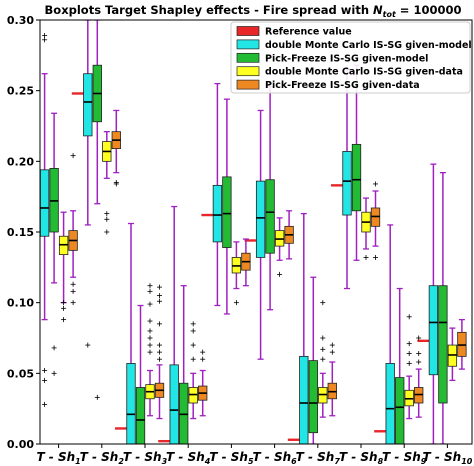 This screenshot has width=474, height=466. What do you see at coordinates (364, 72) in the screenshot?
I see `legend-label: double Monte Carlo IS-SG given-data` at bounding box center [364, 72].